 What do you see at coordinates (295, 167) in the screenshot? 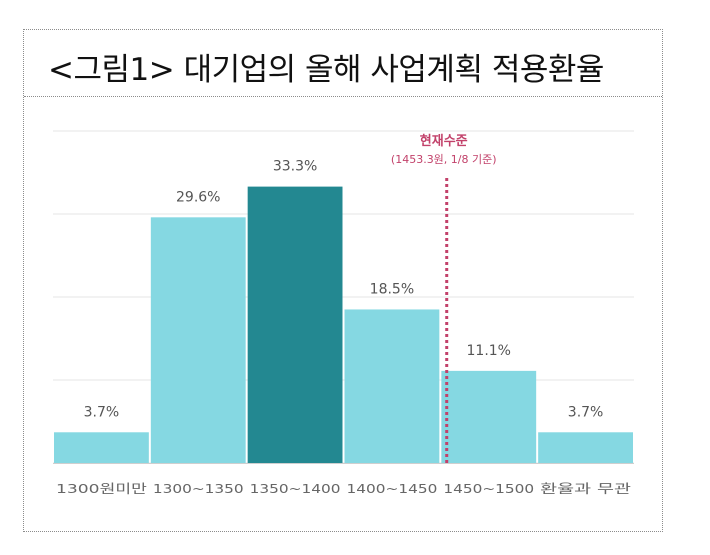
I see `value-label: 33.3%` at bounding box center [295, 167].